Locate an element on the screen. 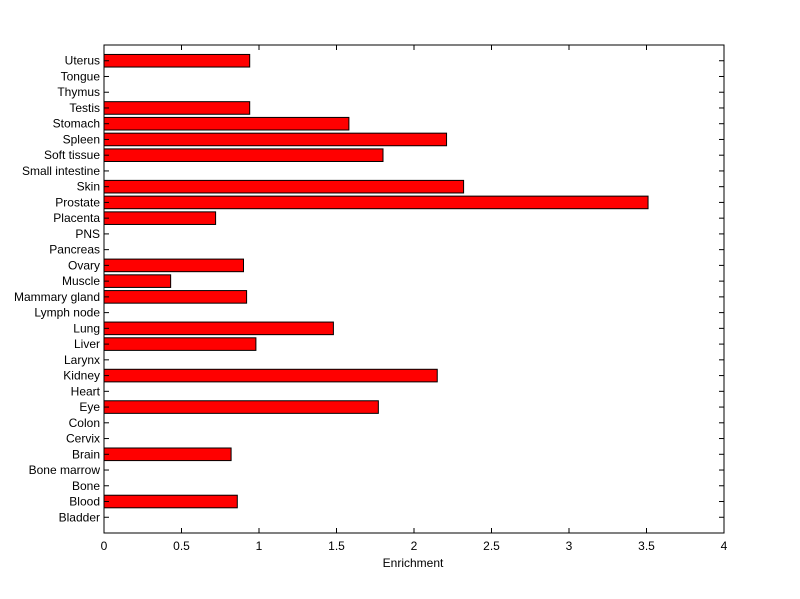 The height and width of the screenshot is (599, 800). y-tick-label: Larynx is located at coordinates (82, 360).